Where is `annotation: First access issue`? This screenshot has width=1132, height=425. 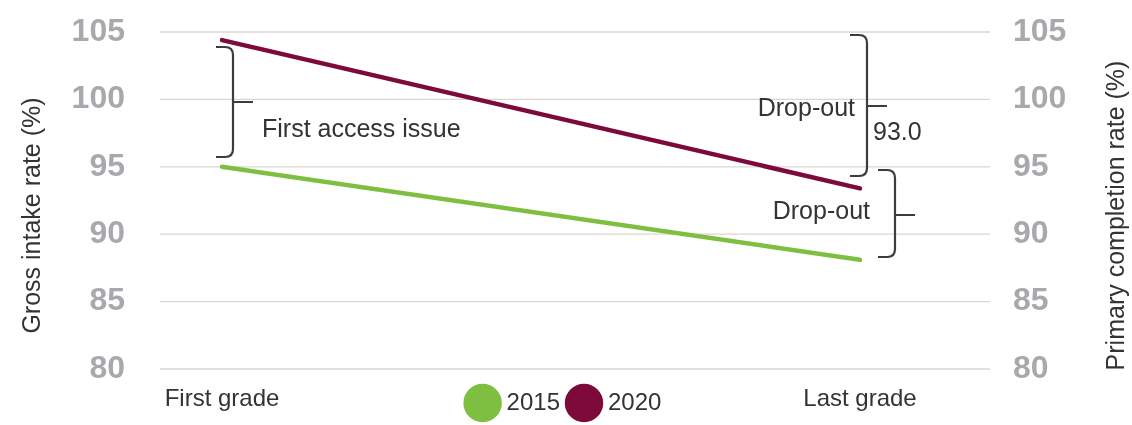 annotation: First access issue is located at coordinates (361, 127).